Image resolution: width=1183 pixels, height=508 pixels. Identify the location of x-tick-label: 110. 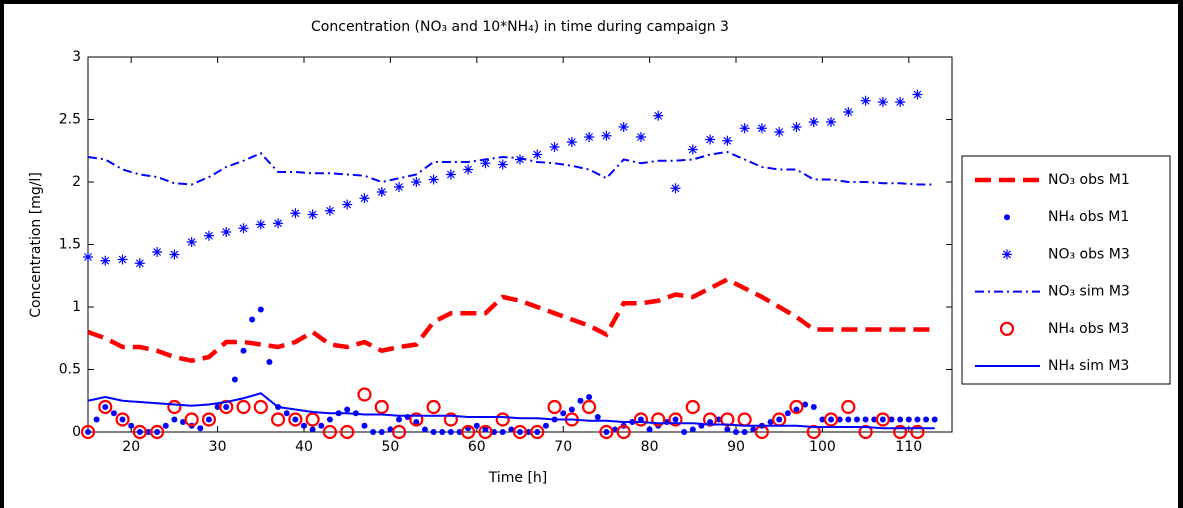
(908, 447).